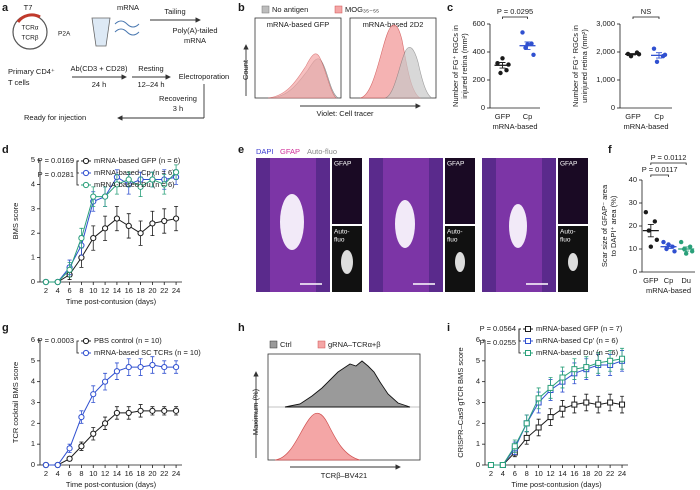 This screenshot has height=490, width=700. What do you see at coordinates (478, 79) in the screenshot?
I see `y-tick-label: 200` at bounding box center [478, 79].